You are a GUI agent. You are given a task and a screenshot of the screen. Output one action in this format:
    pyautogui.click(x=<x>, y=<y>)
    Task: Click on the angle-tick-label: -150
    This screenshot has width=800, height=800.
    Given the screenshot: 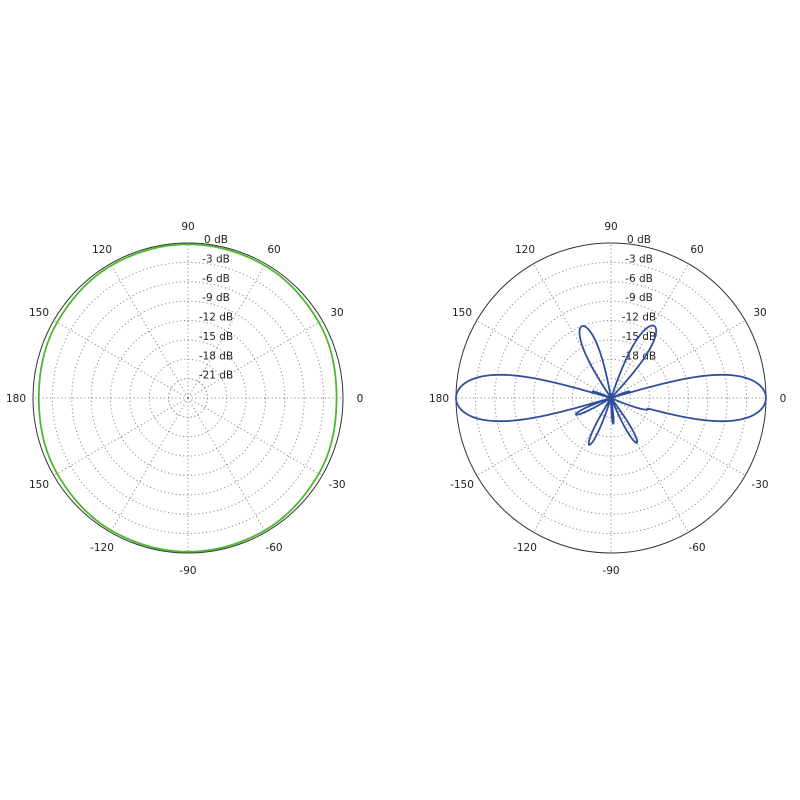 What is the action you would take?
    pyautogui.click(x=462, y=485)
    